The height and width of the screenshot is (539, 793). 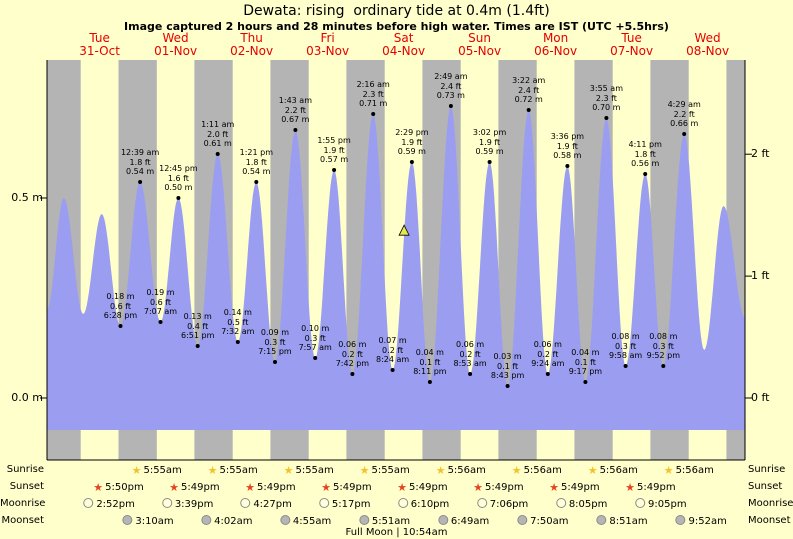 What do you see at coordinates (197, 316) in the screenshot?
I see `tide-label-line: 0.13 m` at bounding box center [197, 316].